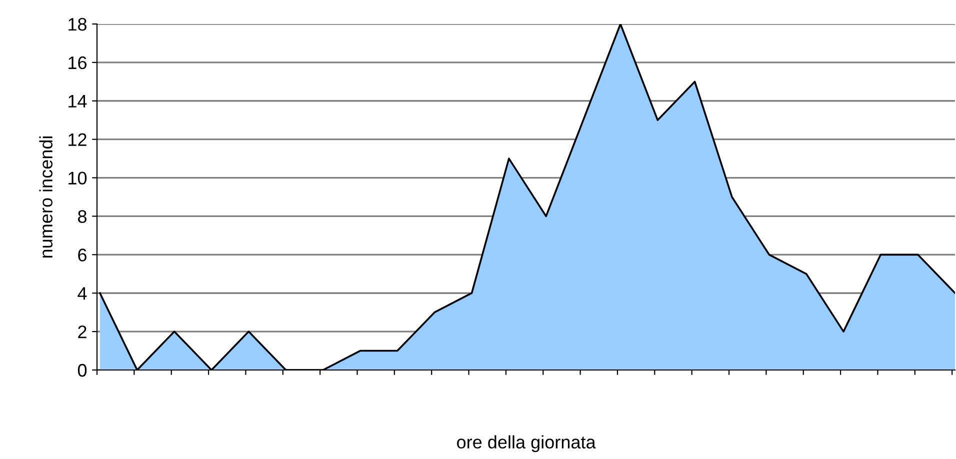  What do you see at coordinates (82, 370) in the screenshot?
I see `y-tick-label: 0` at bounding box center [82, 370].